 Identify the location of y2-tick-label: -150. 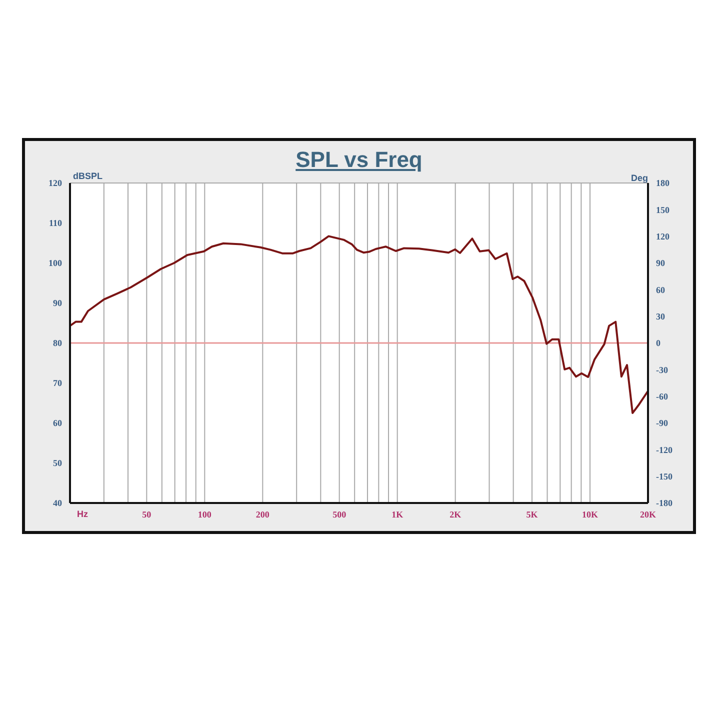
(664, 477).